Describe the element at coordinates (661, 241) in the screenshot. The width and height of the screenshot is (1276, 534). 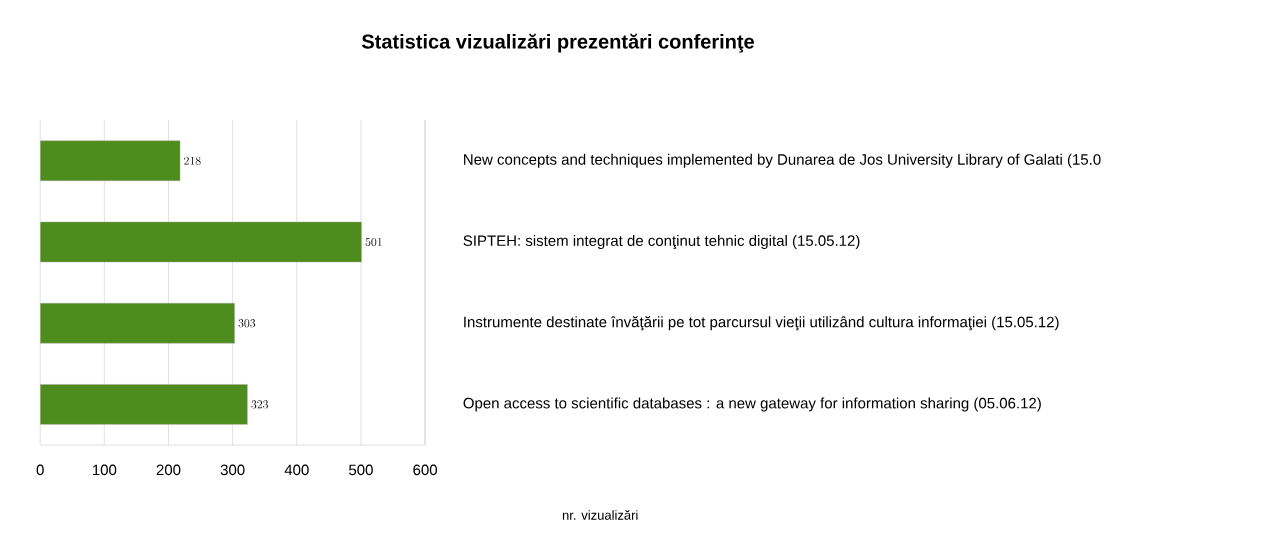
I see `y-tick-label: SIPTEH: sistem integrat de conţinut tehnic digital (15.05.12)` at that location.